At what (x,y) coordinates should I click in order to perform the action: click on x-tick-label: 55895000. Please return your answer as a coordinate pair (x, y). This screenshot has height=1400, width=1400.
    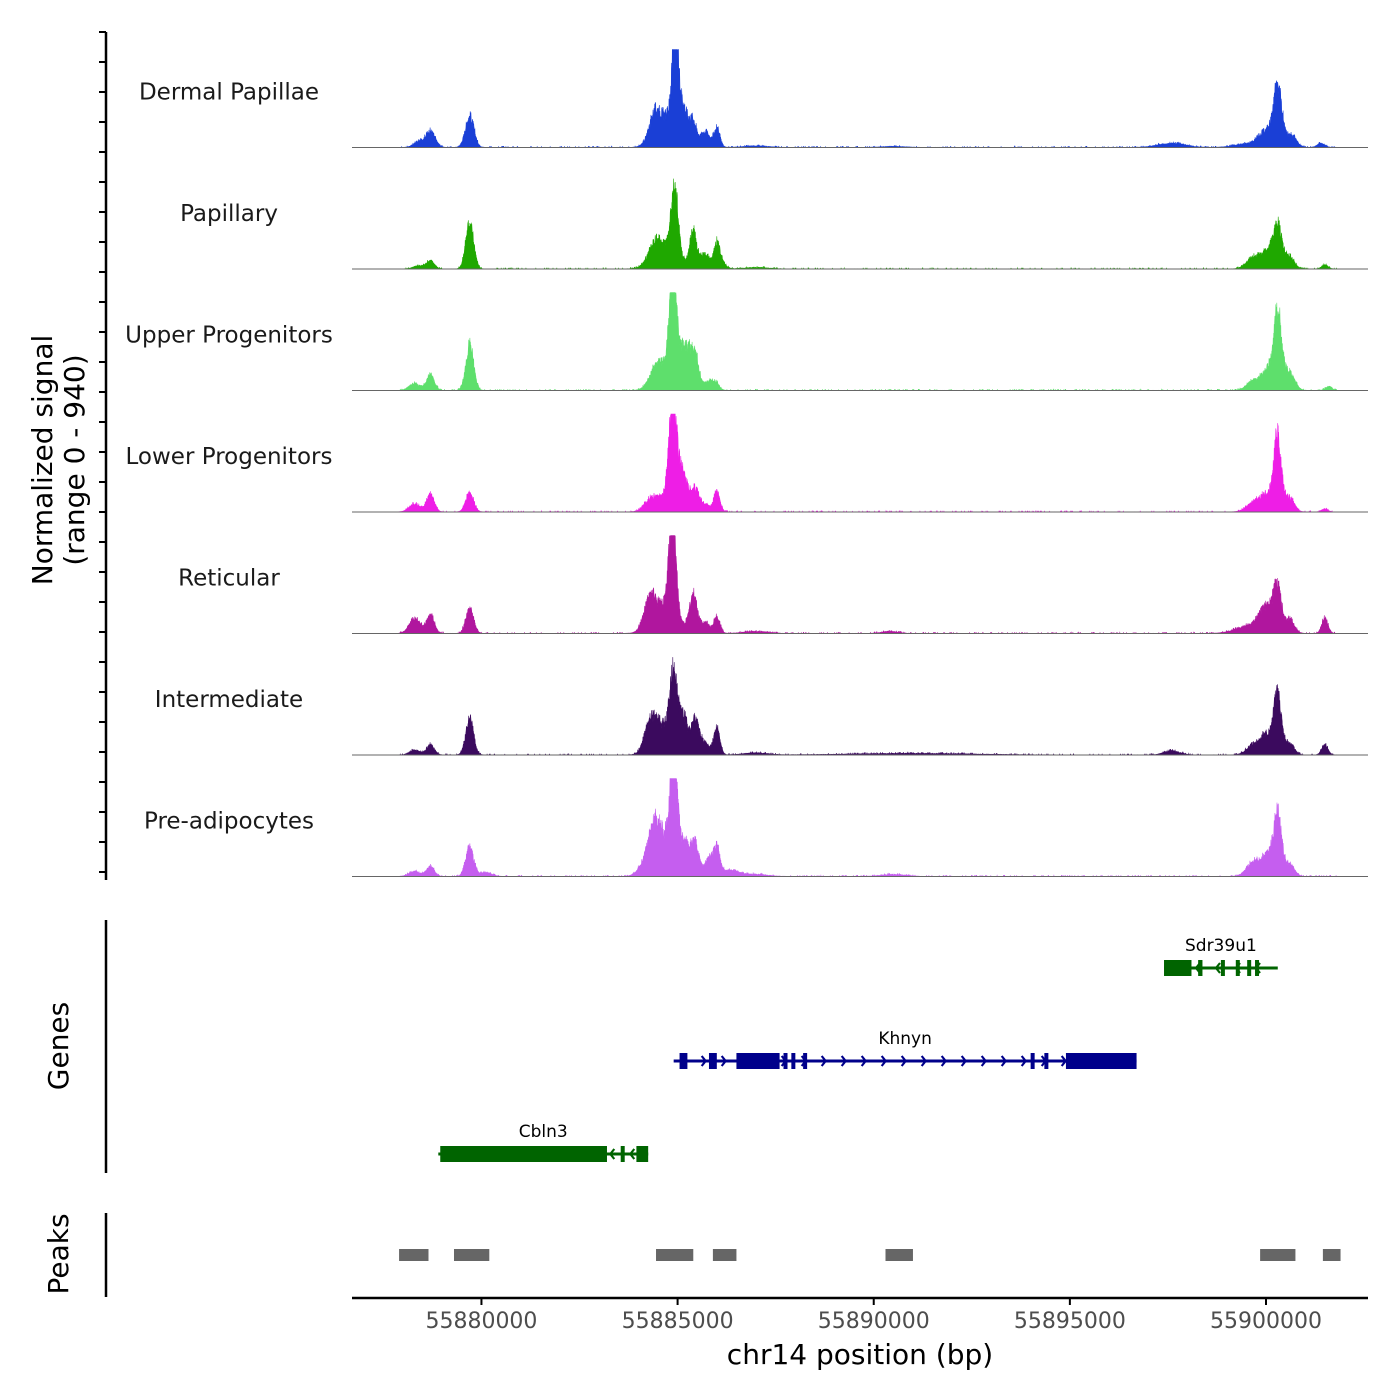
    Looking at the image, I should click on (1070, 1321).